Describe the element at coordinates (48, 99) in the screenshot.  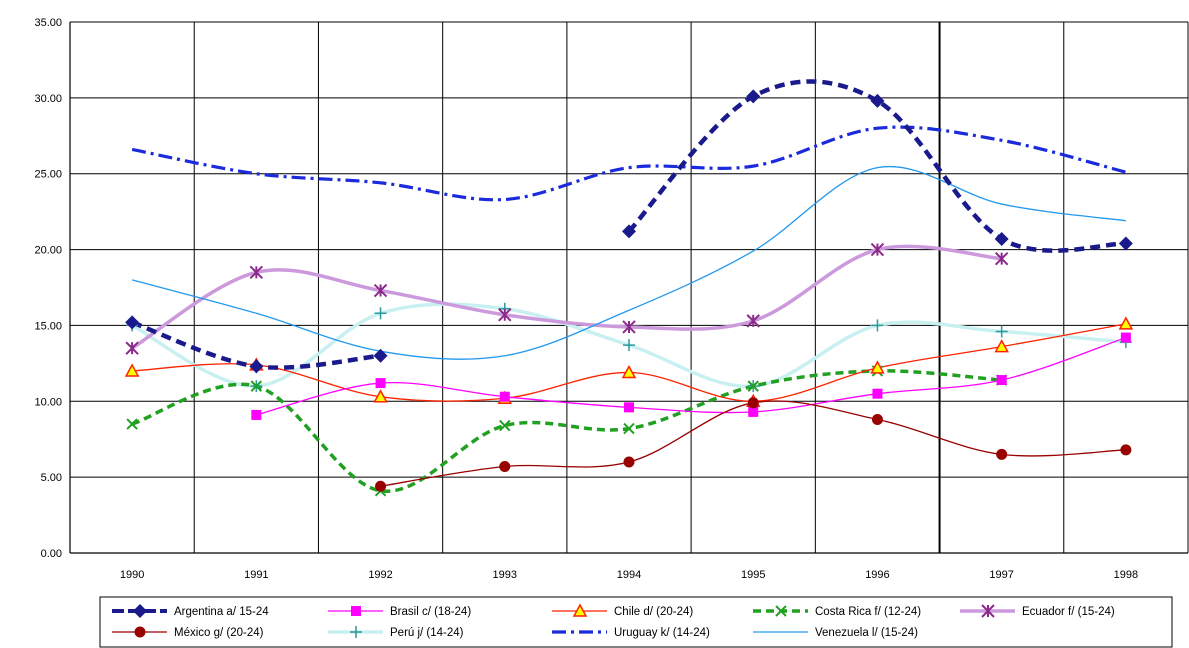
I see `y-tick-label: 30.00` at that location.